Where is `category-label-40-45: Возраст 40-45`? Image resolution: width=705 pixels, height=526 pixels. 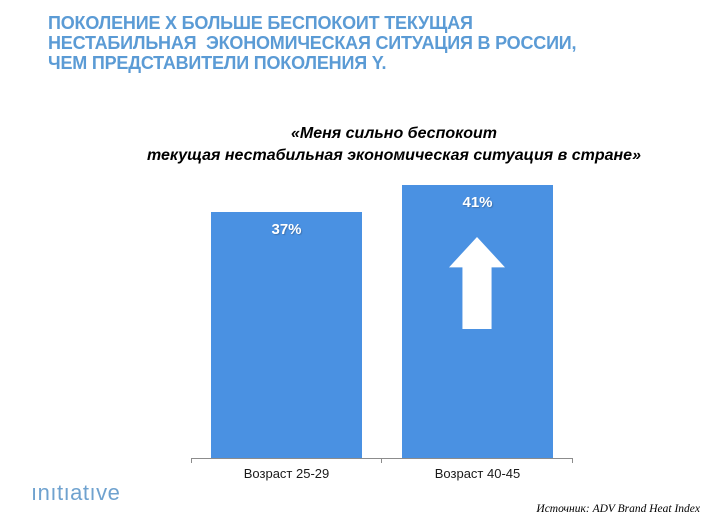 category-label-40-45: Возраст 40-45 is located at coordinates (477, 473).